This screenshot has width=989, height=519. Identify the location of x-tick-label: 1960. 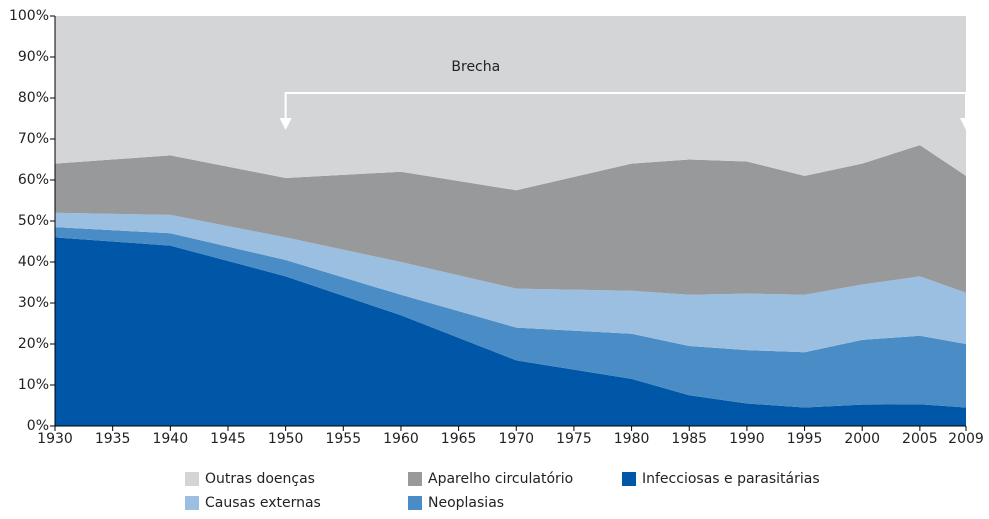
(401, 439).